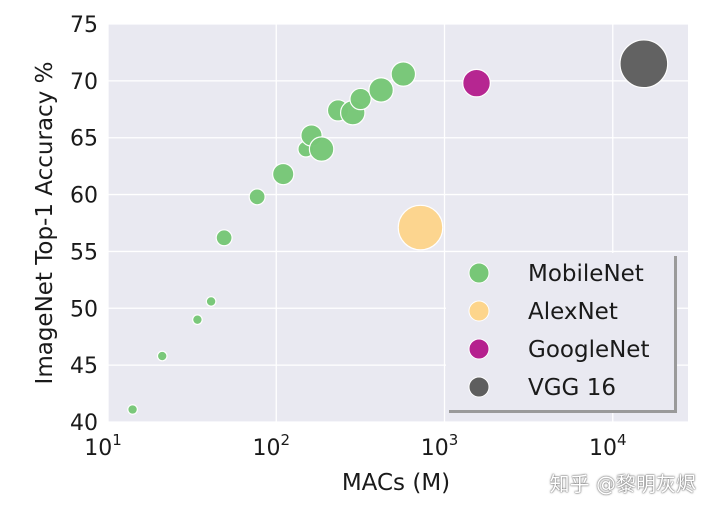  I want to click on legend-marker-googlenet, so click(479, 349).